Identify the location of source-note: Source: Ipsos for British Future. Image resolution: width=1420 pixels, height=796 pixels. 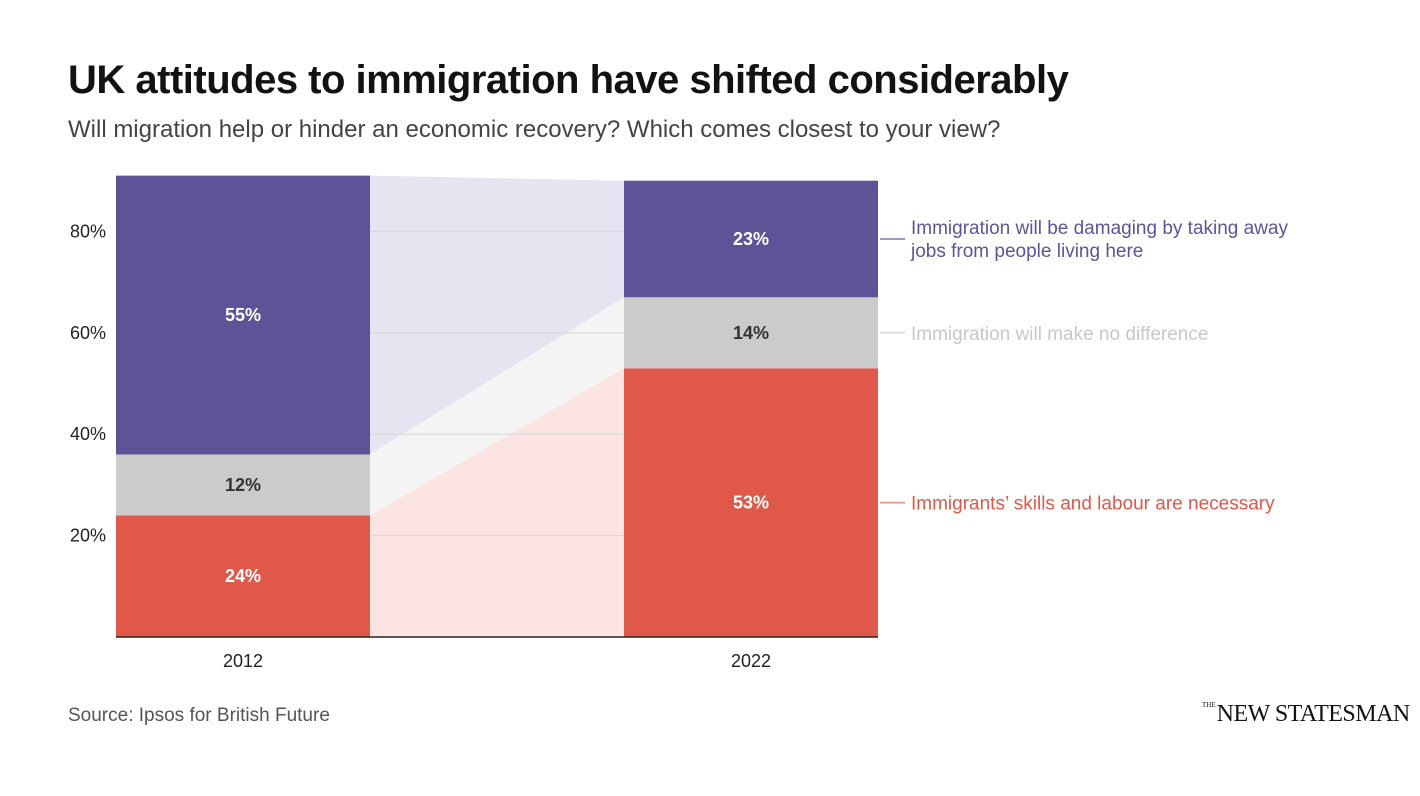
(199, 715).